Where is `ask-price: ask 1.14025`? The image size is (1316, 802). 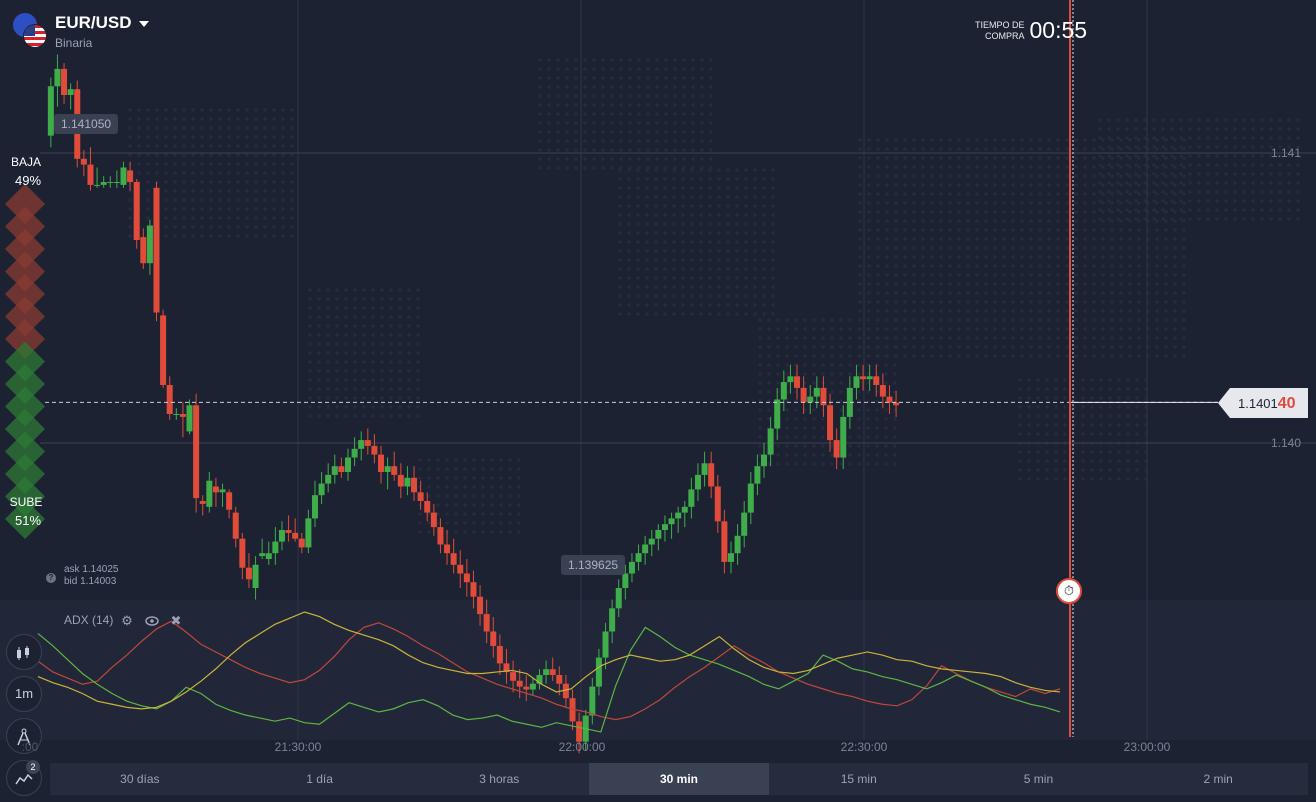 ask-price: ask 1.14025 is located at coordinates (91, 569).